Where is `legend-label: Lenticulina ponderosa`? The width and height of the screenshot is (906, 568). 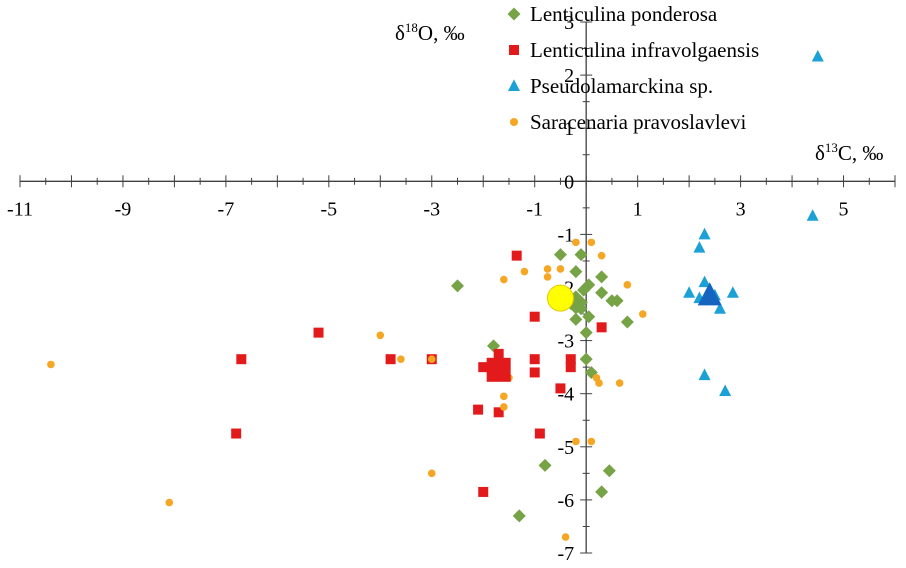 legend-label: Lenticulina ponderosa is located at coordinates (624, 14).